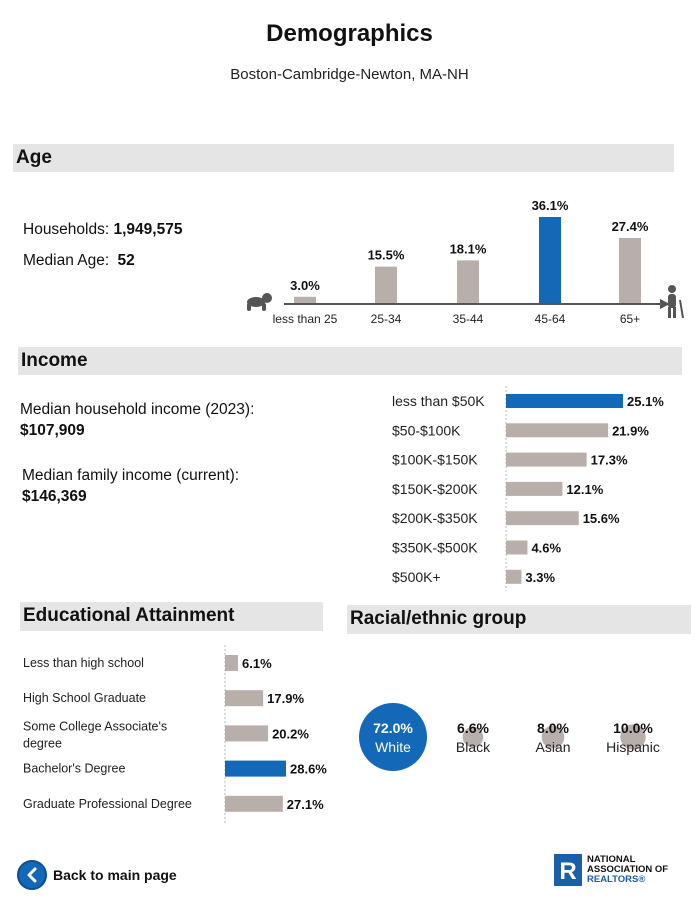  Describe the element at coordinates (350, 361) in the screenshot. I see `income-section-header: Income` at that location.